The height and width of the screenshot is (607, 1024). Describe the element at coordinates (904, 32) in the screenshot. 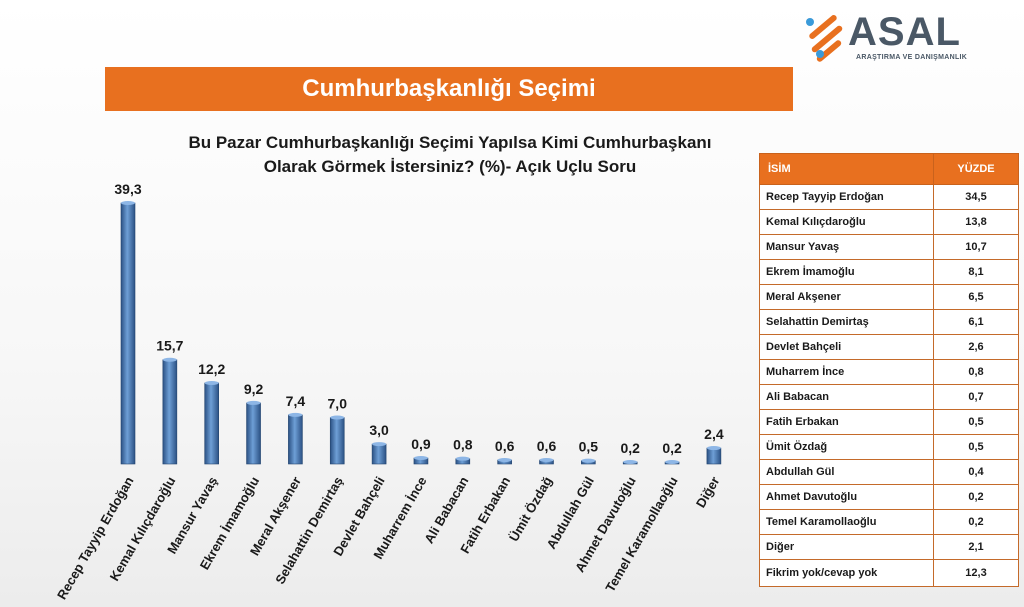

I see `logo-wordmark: ASAL` at that location.